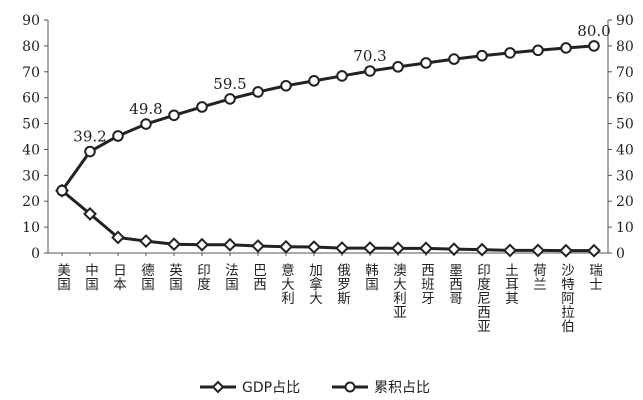  What do you see at coordinates (218, 387) in the screenshot?
I see `legend-diamond-icon` at bounding box center [218, 387].